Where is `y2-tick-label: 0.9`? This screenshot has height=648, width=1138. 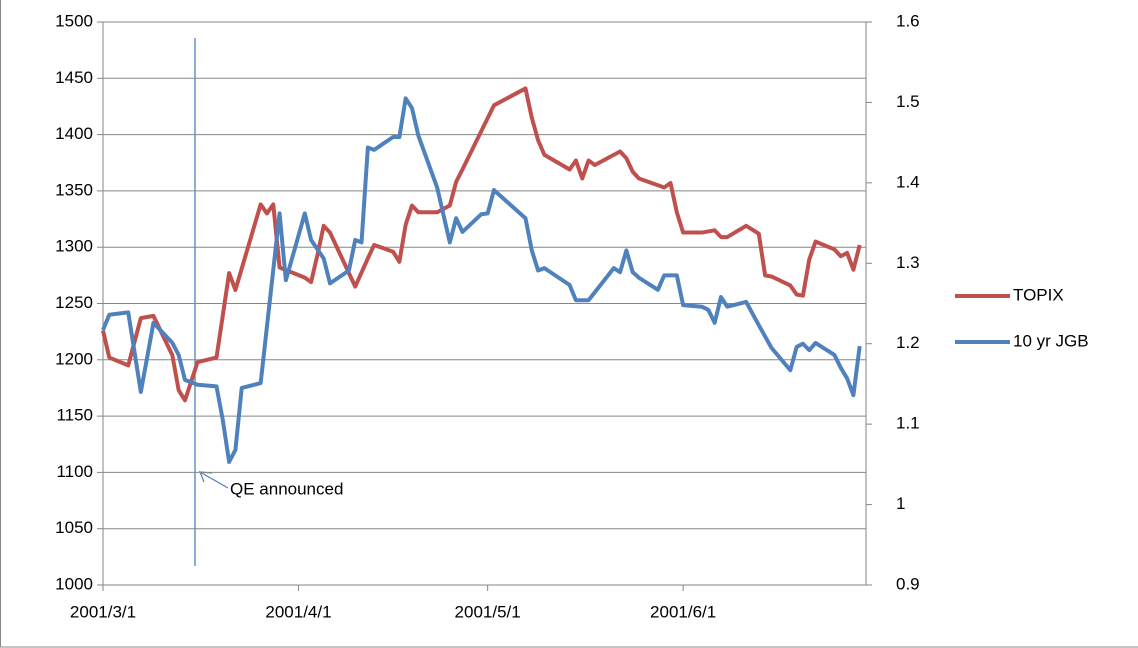
y2-tick-label: 0.9 is located at coordinates (908, 583).